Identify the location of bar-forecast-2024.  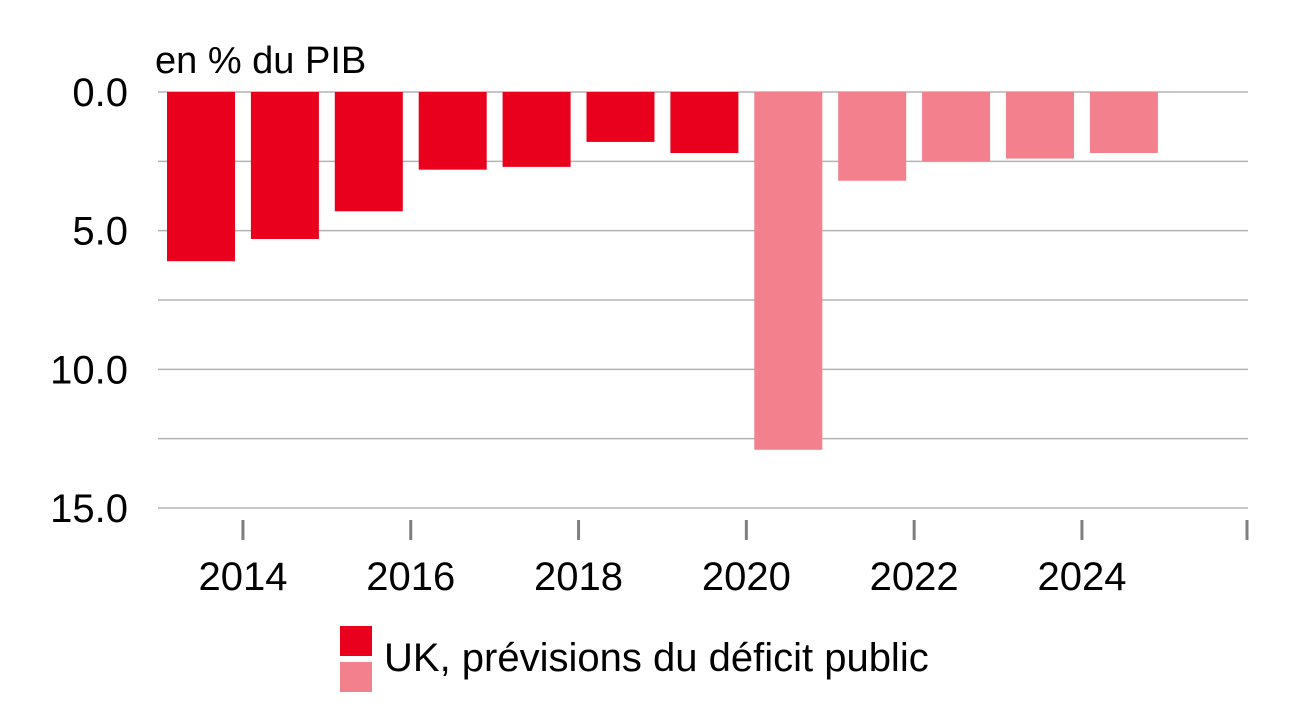
(1040, 125).